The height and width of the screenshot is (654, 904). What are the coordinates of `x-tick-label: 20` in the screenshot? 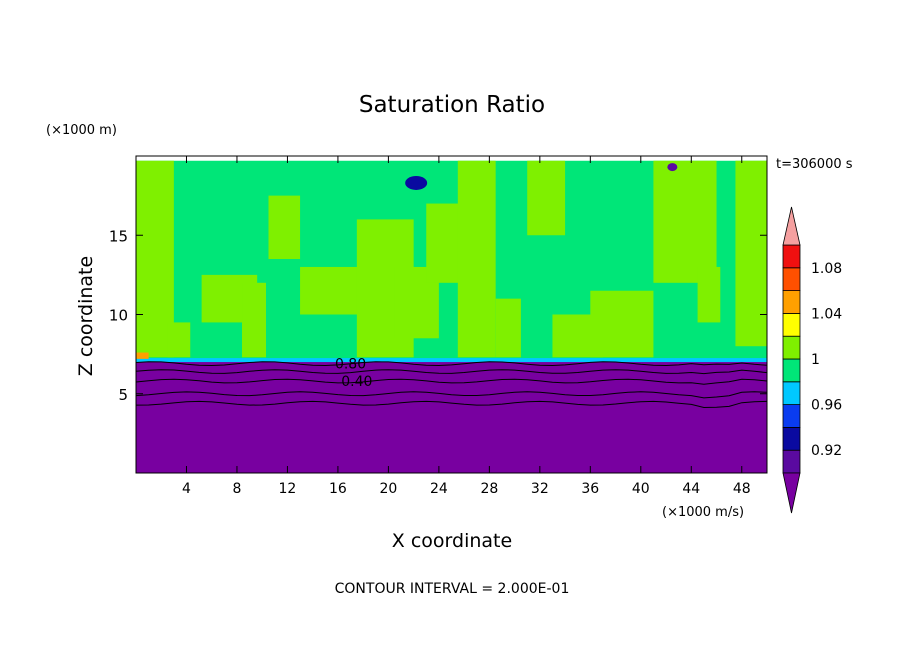 It's located at (388, 489).